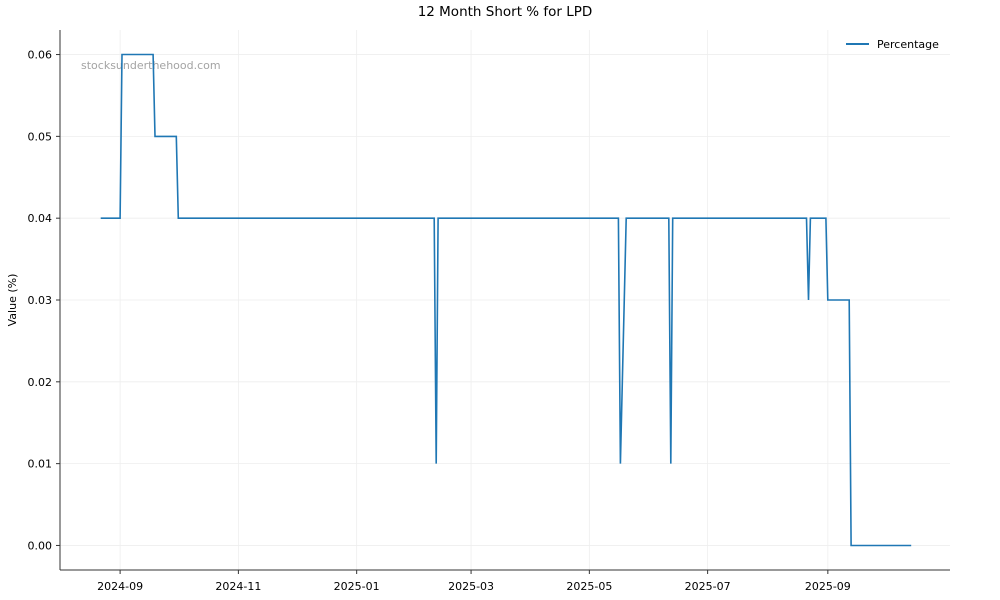  I want to click on y-tick-label: 0.02, so click(40, 382).